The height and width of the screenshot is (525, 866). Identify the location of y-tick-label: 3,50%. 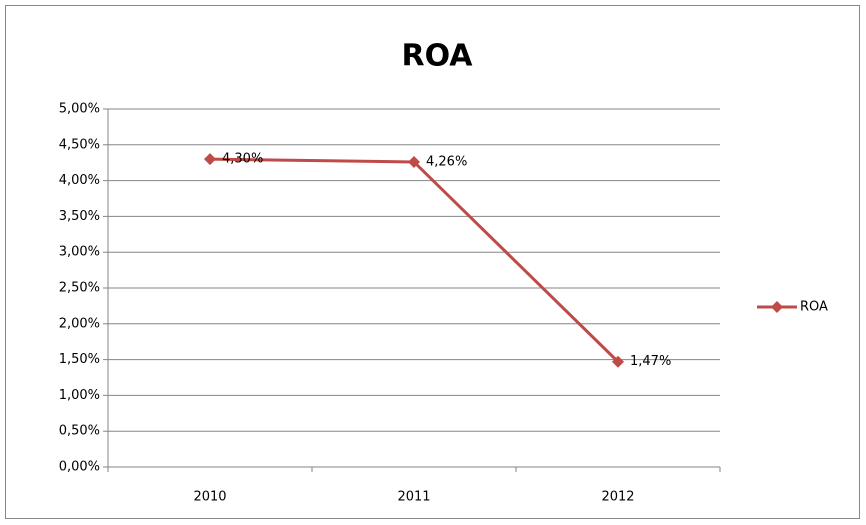
(79, 216).